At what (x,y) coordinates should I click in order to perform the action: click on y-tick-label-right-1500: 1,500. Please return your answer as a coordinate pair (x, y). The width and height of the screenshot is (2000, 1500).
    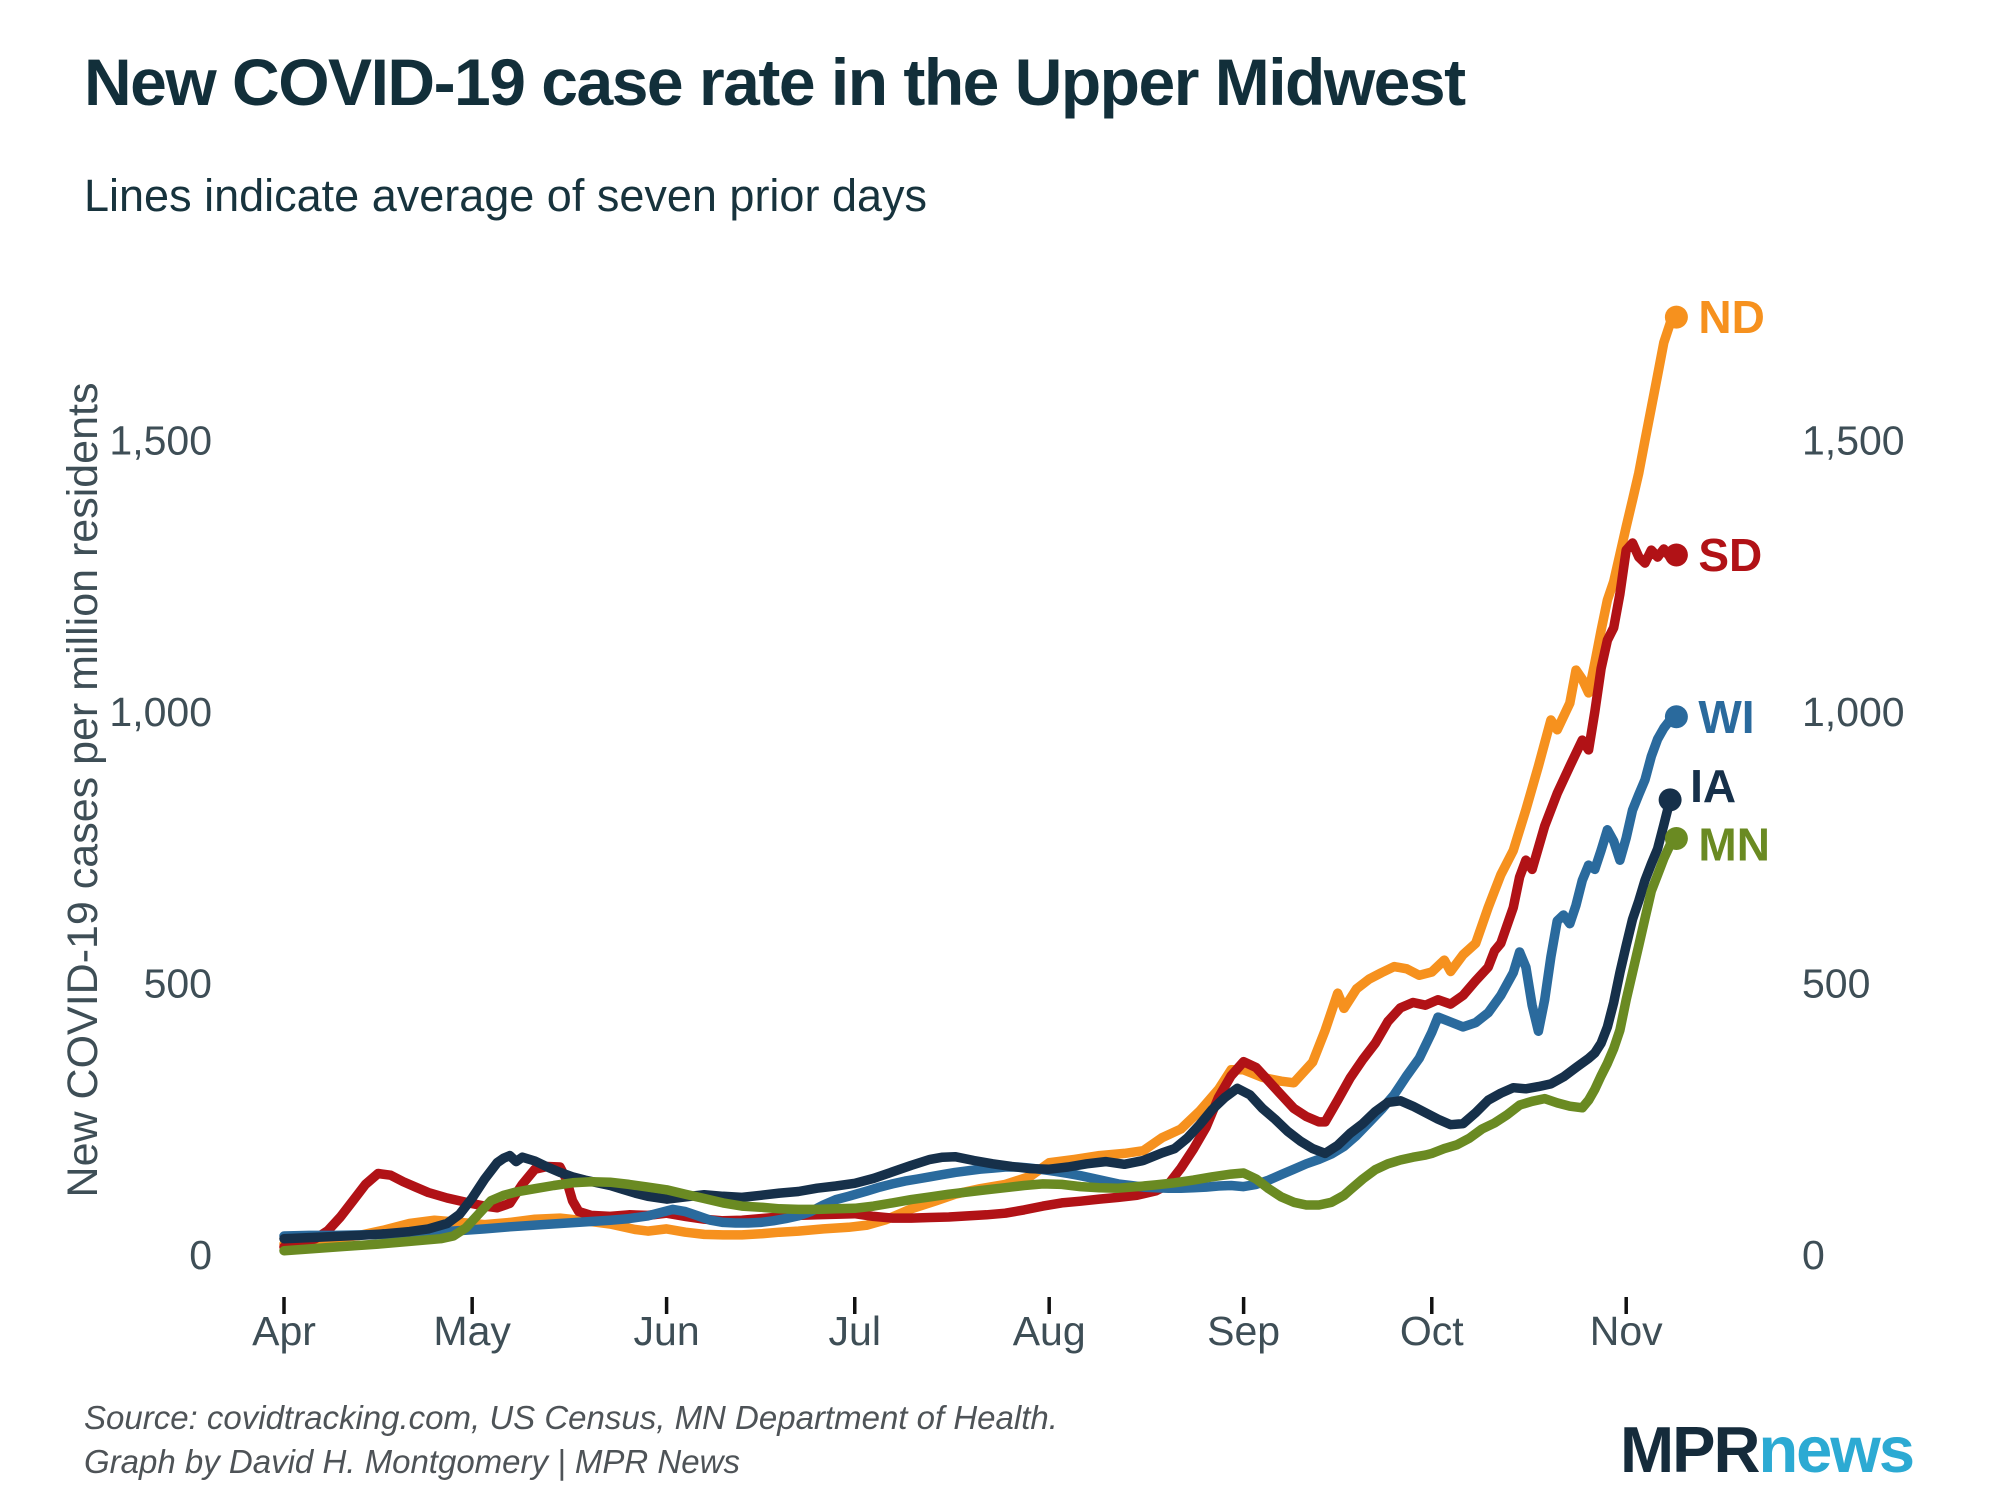
    Looking at the image, I should click on (1853, 440).